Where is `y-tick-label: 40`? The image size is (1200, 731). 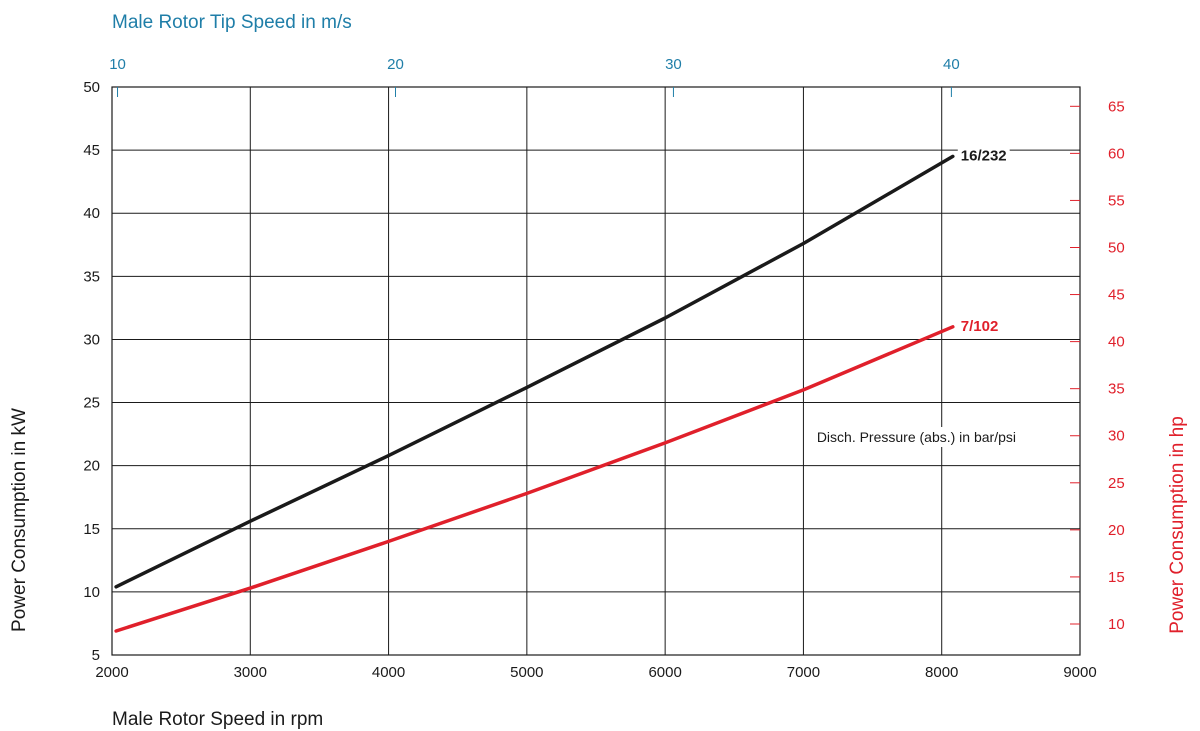
y-tick-label: 40 is located at coordinates (91, 213).